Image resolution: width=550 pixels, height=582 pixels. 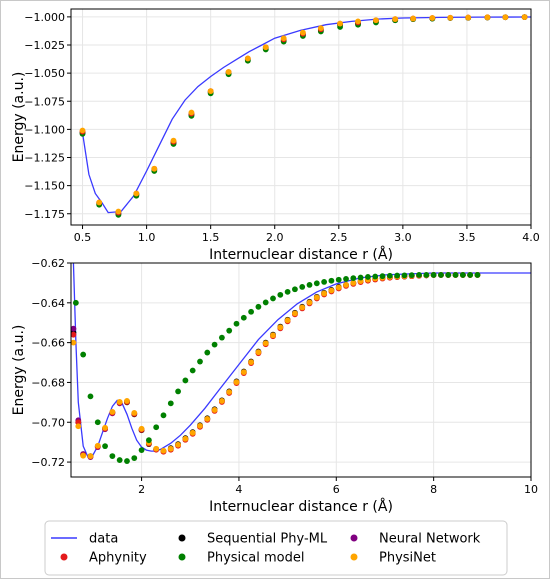 I want to click on x-tick-label: 6, so click(x=336, y=489).